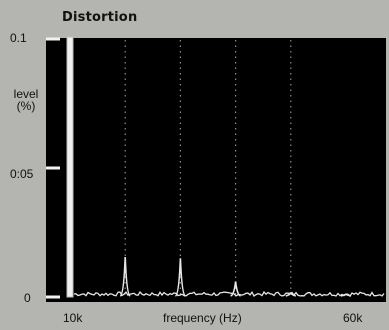 Image resolution: width=389 pixels, height=330 pixels. Describe the element at coordinates (202, 318) in the screenshot. I see `x-axis-label: frequency (Hz)` at that location.